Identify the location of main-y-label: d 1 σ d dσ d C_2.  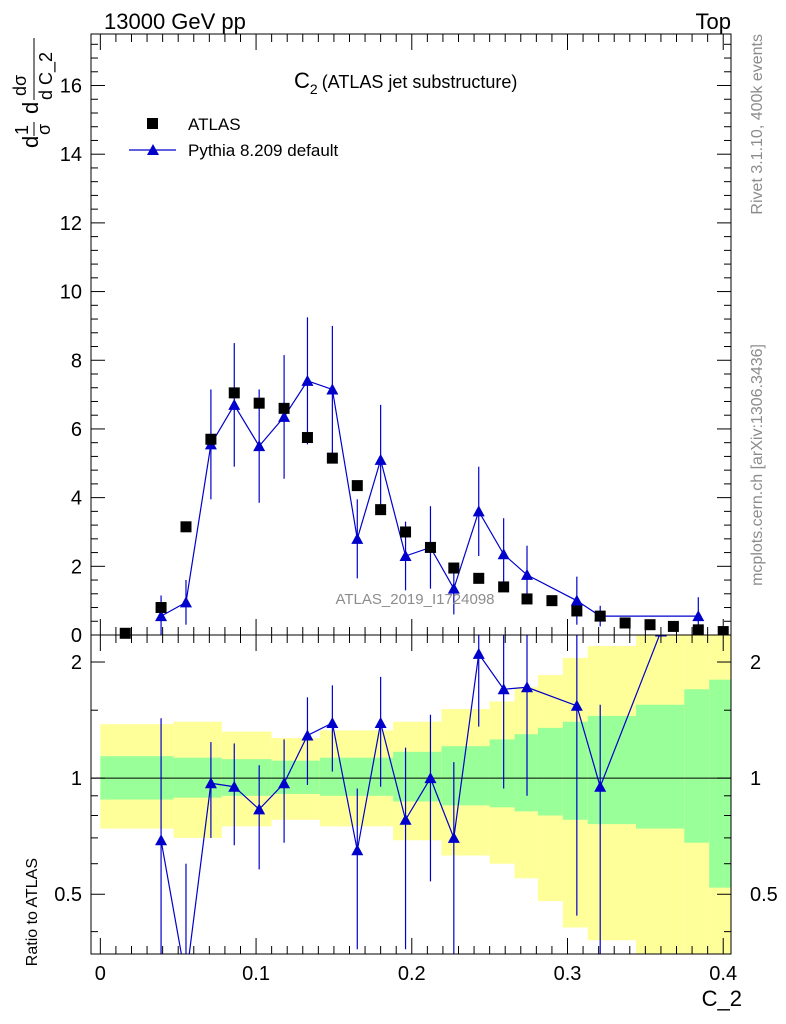
(33, 93).